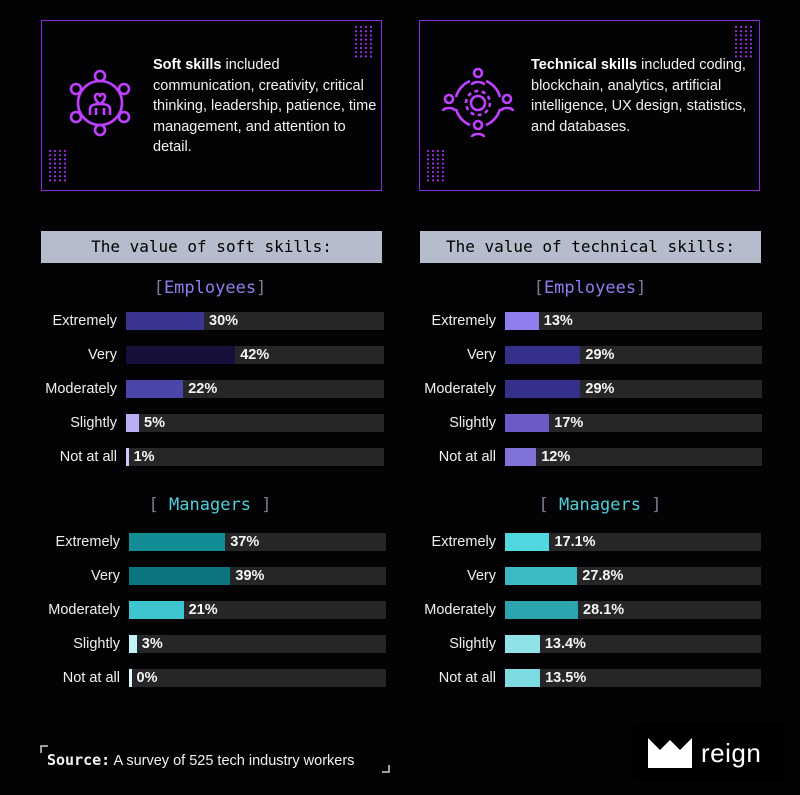 The height and width of the screenshot is (795, 800). I want to click on bar-row: Extremely 37%, so click(221, 542).